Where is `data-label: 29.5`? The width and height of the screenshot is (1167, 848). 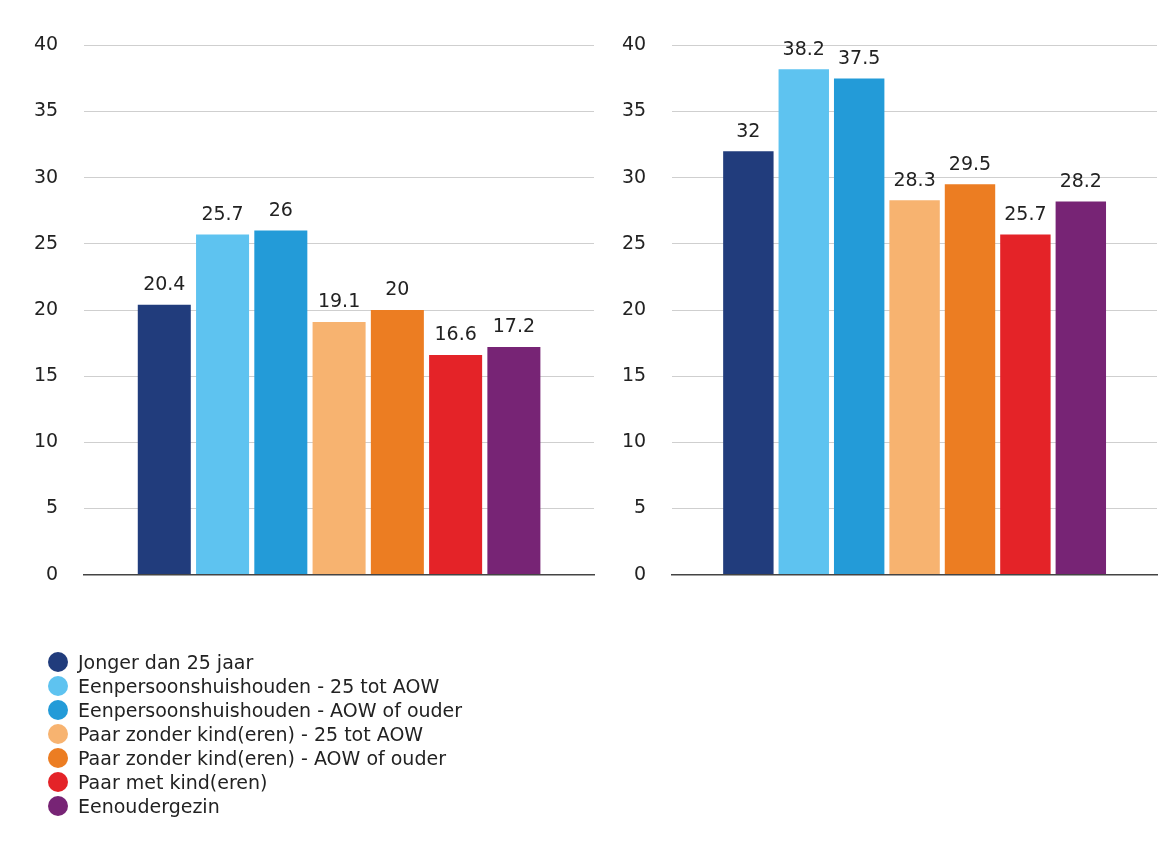
data-label: 29.5 is located at coordinates (970, 162).